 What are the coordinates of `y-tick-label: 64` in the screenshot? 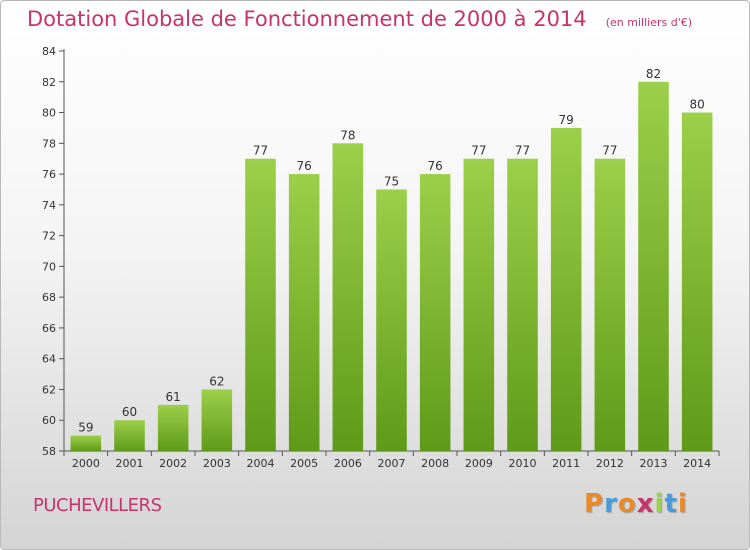 It's located at (49, 359).